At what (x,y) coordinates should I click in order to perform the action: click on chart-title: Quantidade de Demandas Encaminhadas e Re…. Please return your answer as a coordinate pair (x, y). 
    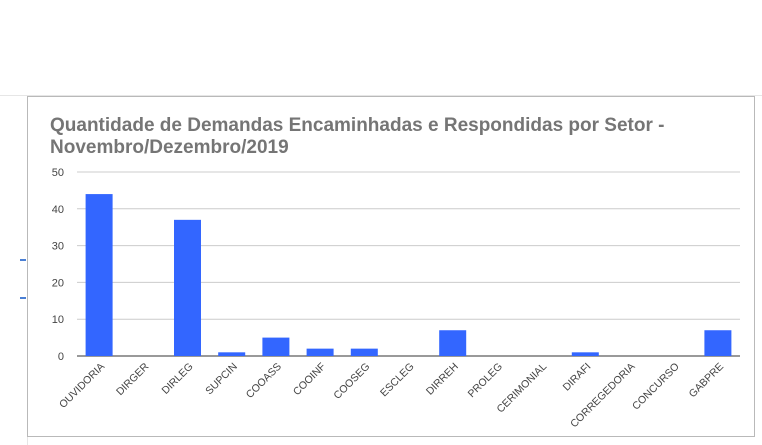
    Looking at the image, I should click on (395, 137).